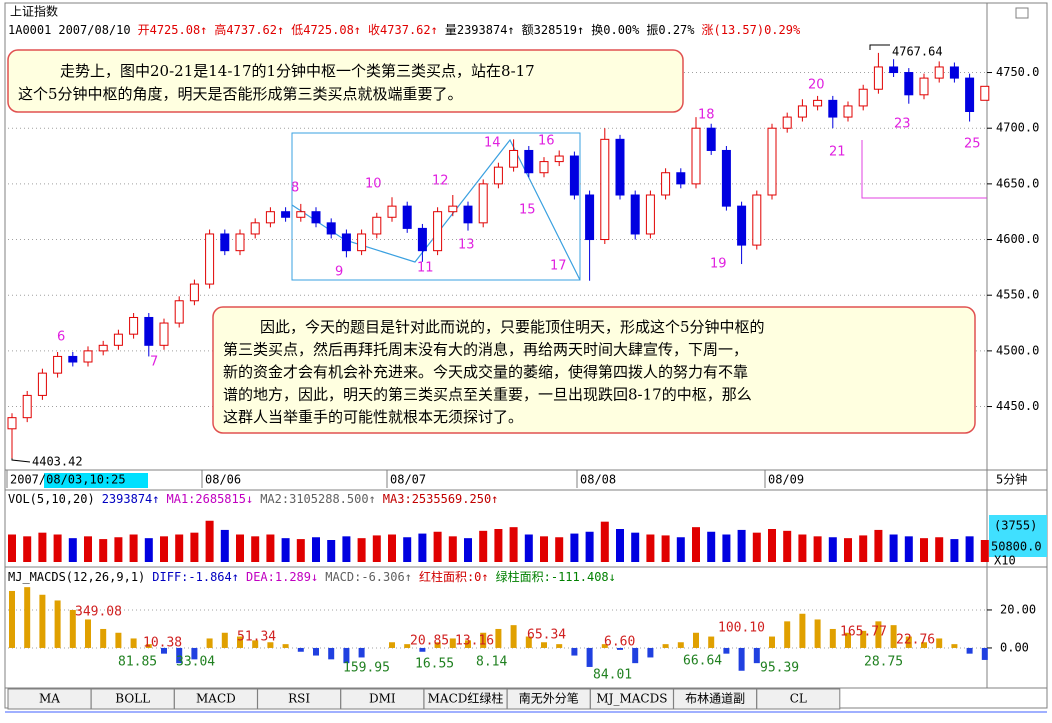 The height and width of the screenshot is (723, 1052). What do you see at coordinates (702, 661) in the screenshot?
I see `green-area-label: 66.64` at bounding box center [702, 661].